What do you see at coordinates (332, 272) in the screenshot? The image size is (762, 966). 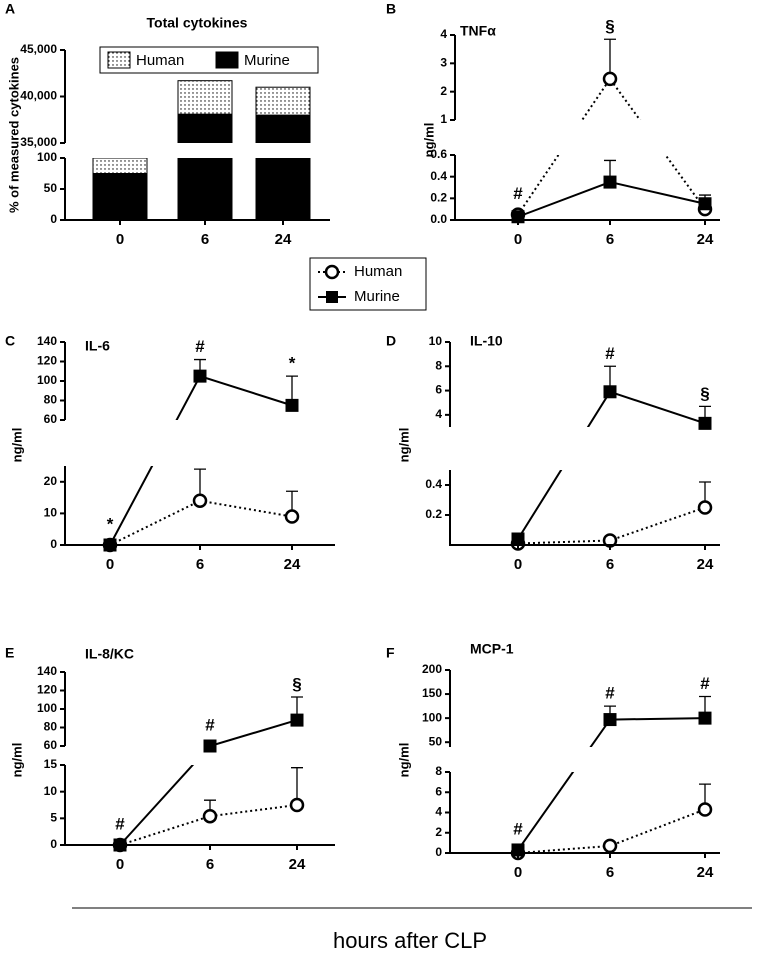 I see `legend-marker` at bounding box center [332, 272].